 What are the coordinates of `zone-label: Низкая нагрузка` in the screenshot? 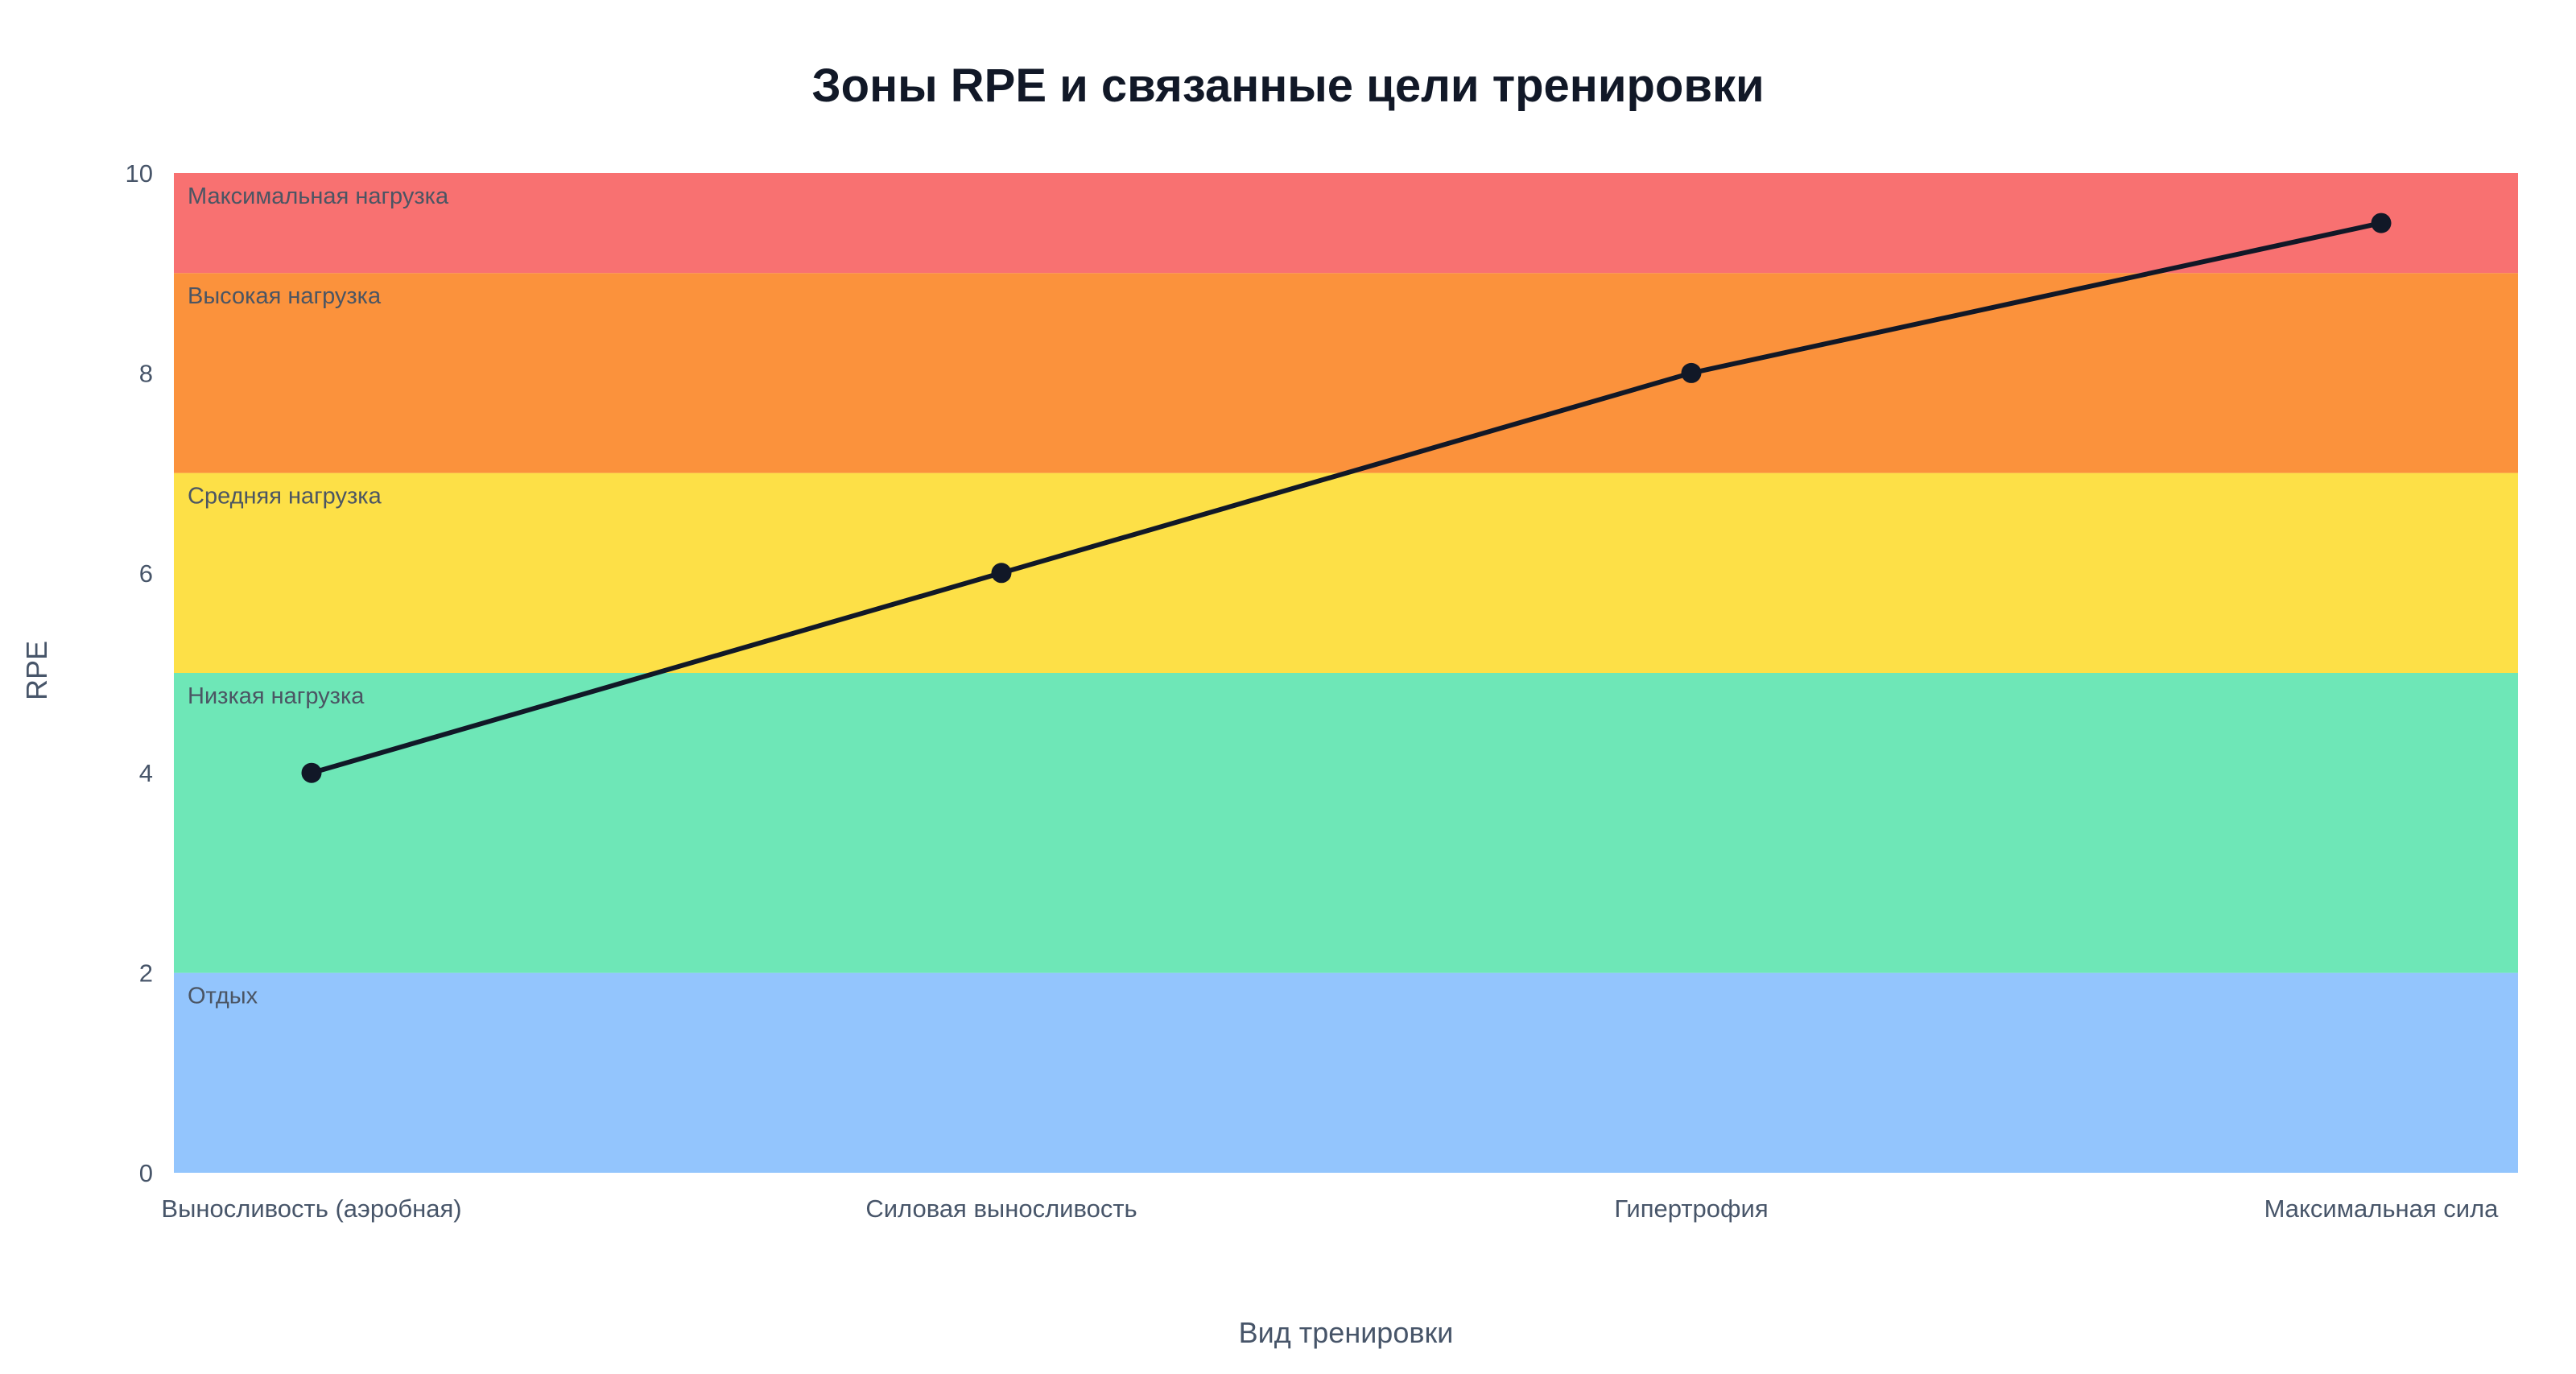 It's located at (276, 696).